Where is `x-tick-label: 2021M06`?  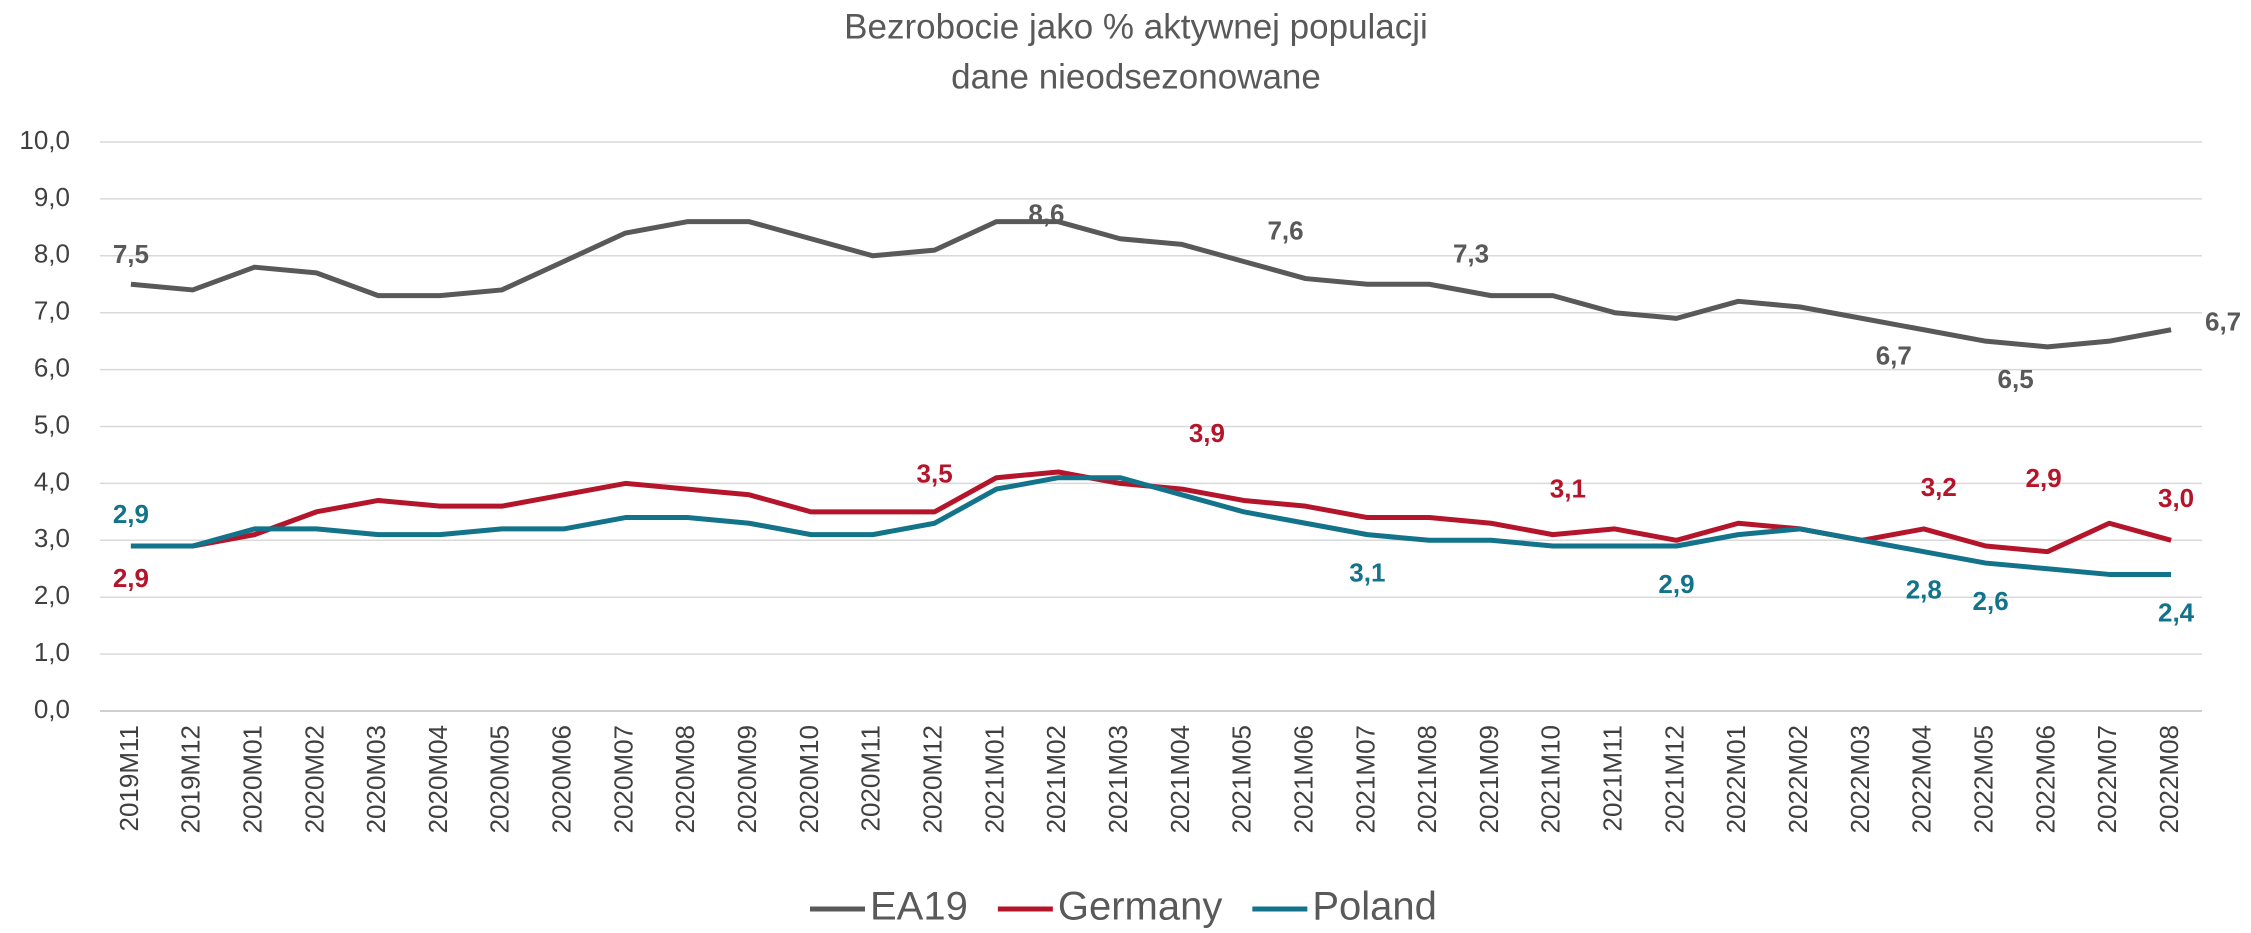 x-tick-label: 2021M06 is located at coordinates (1303, 779).